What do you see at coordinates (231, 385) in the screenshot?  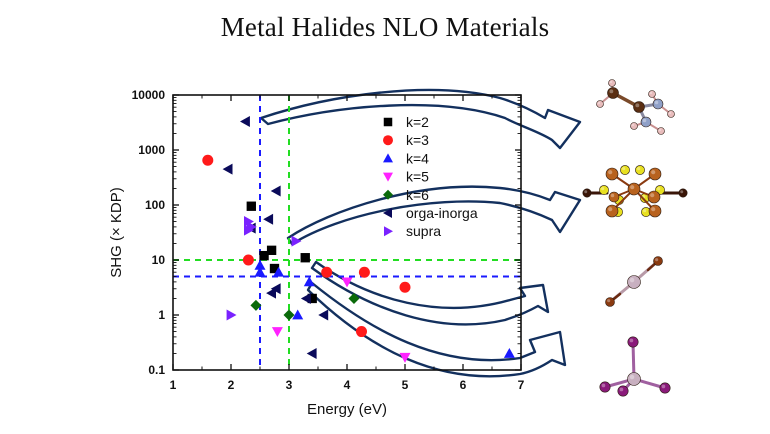 I see `x-tick-label: 2` at bounding box center [231, 385].